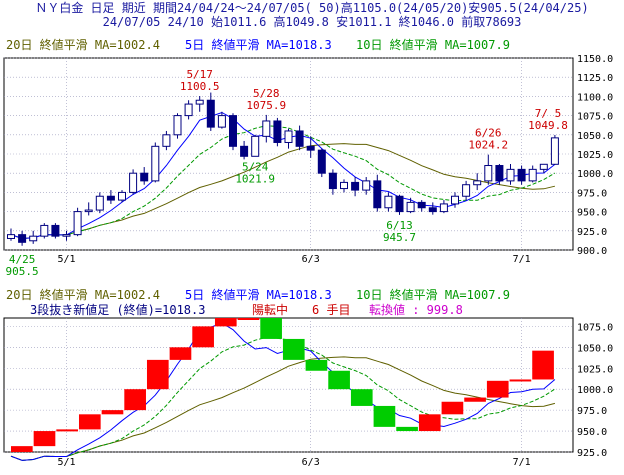 The height and width of the screenshot is (475, 624). What do you see at coordinates (258, 294) in the screenshot?
I see `legend-ma5-bottom: 5日 終値平滑 MA=1018.3` at bounding box center [258, 294].